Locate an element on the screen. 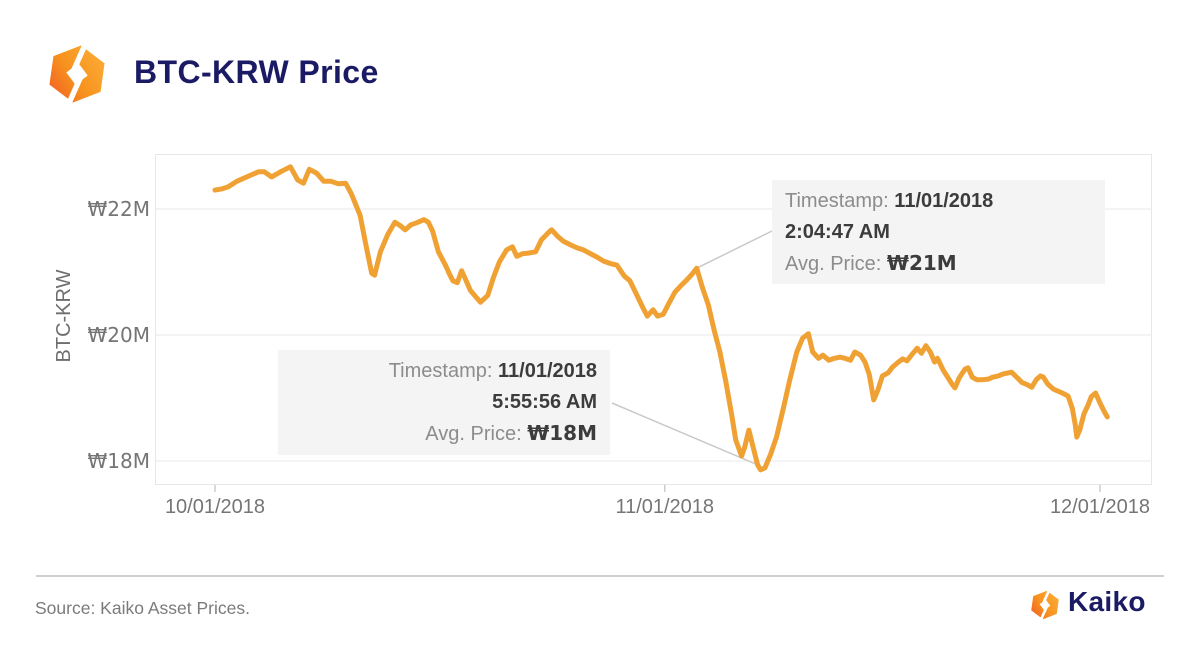 The height and width of the screenshot is (650, 1200). tooltip-time-line: 5:55:56 AM is located at coordinates (444, 402).